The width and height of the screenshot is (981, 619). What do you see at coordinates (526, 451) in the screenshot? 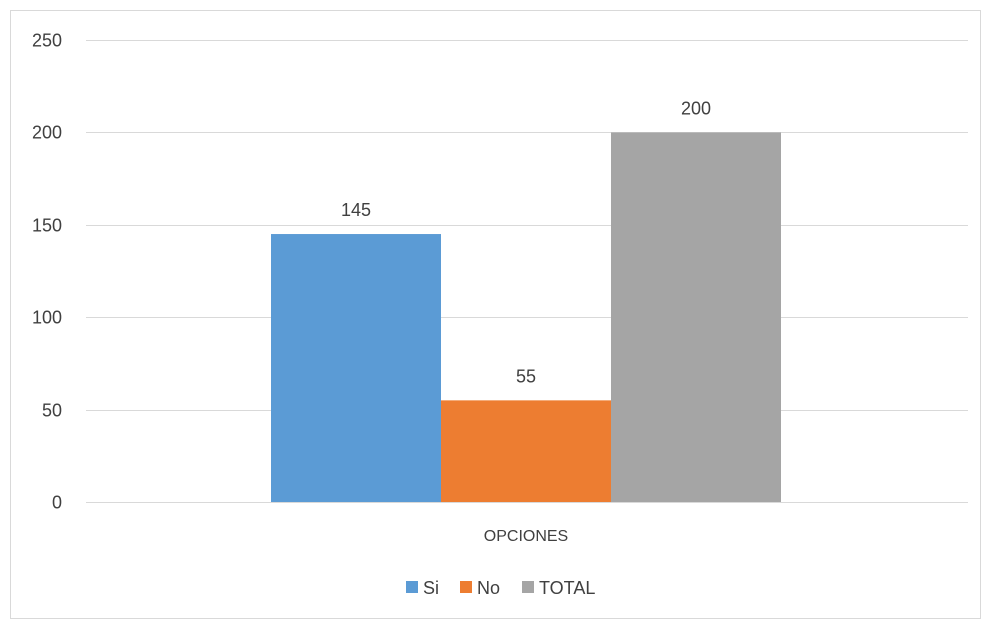
I see `bar-no` at bounding box center [526, 451].